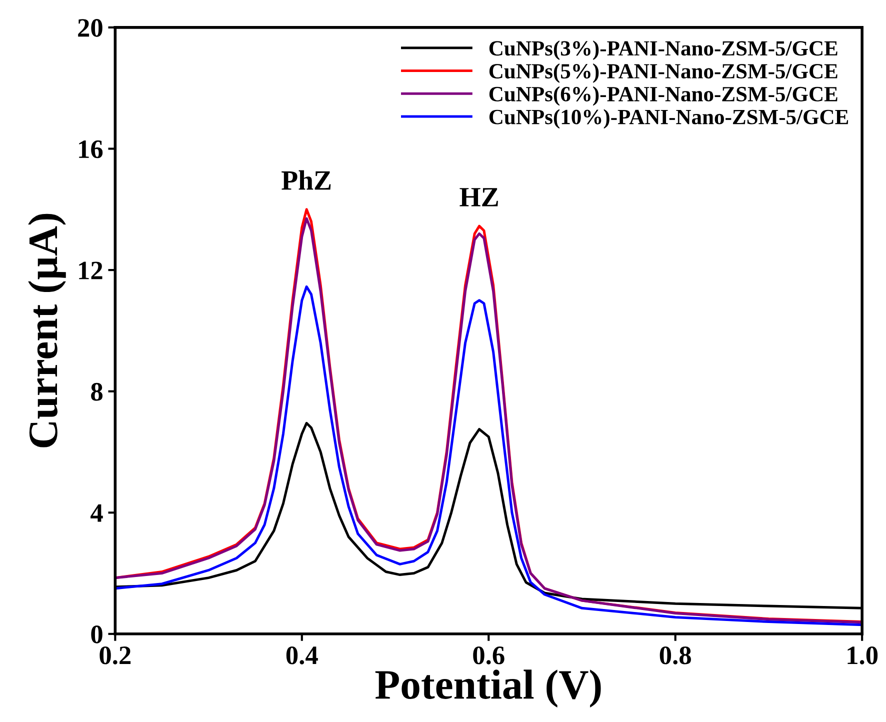  What do you see at coordinates (96, 513) in the screenshot?
I see `y-tick-label: 4` at bounding box center [96, 513].